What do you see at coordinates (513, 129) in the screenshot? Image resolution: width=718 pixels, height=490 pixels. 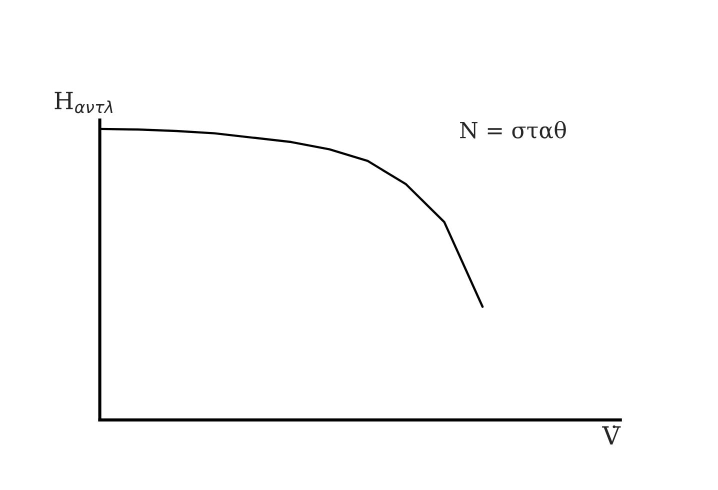 I see `annotation: N = σταθ` at bounding box center [513, 129].